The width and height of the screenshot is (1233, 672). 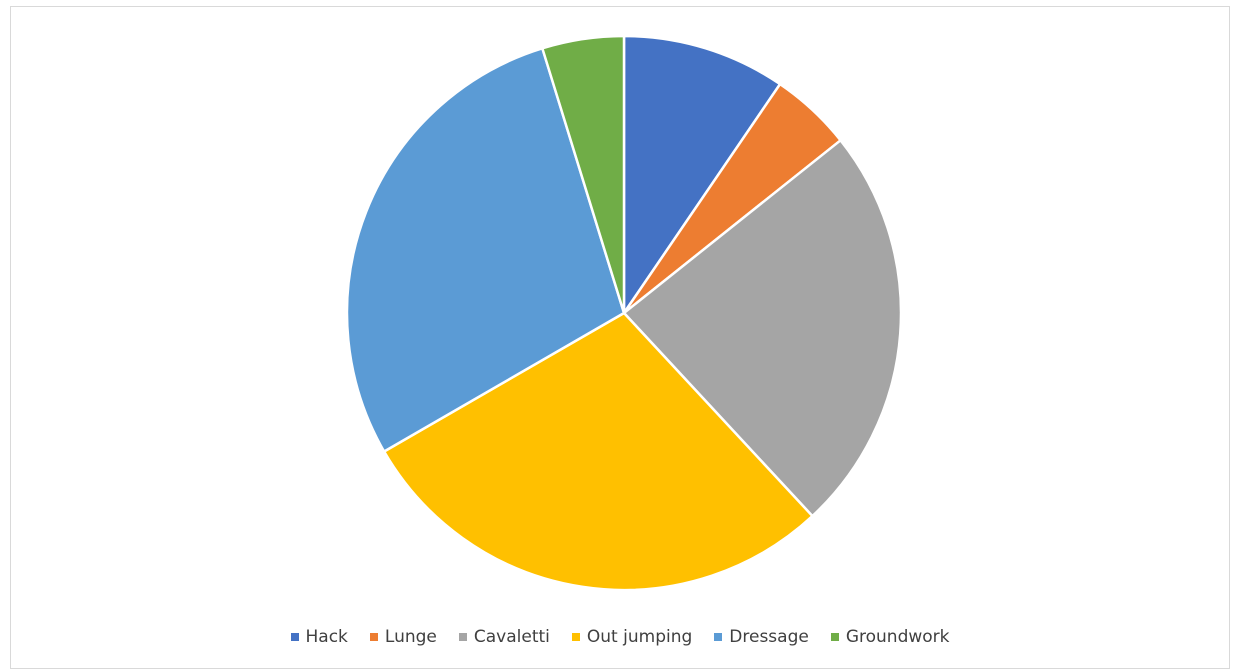 I want to click on legend-item-groundwork: Groundwork, so click(x=890, y=637).